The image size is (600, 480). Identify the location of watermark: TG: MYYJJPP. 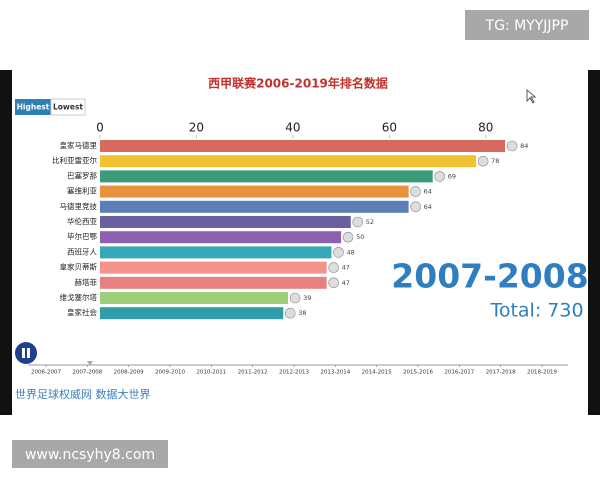
(527, 26).